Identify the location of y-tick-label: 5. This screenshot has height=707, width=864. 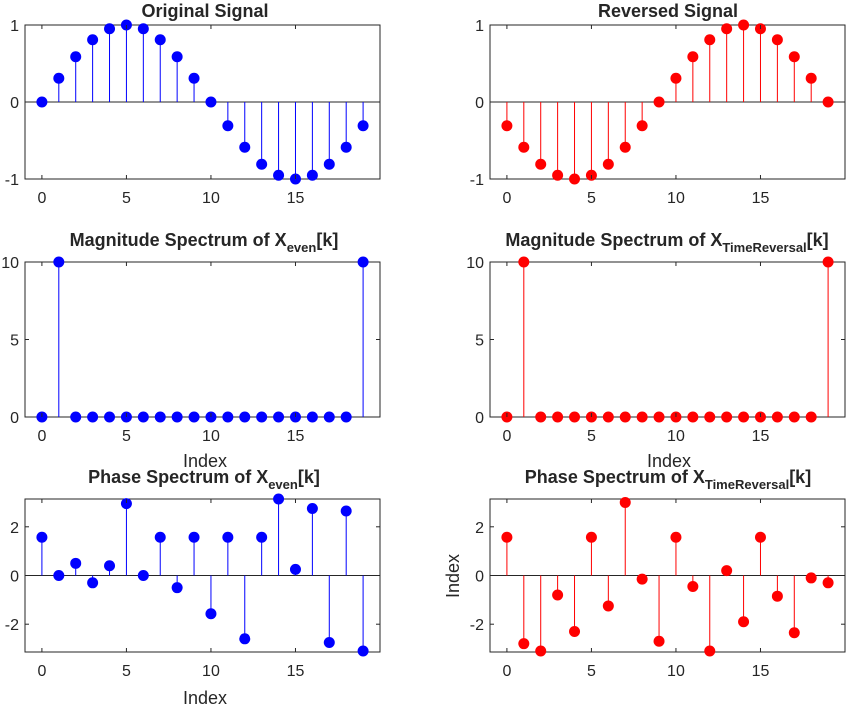
(14, 341).